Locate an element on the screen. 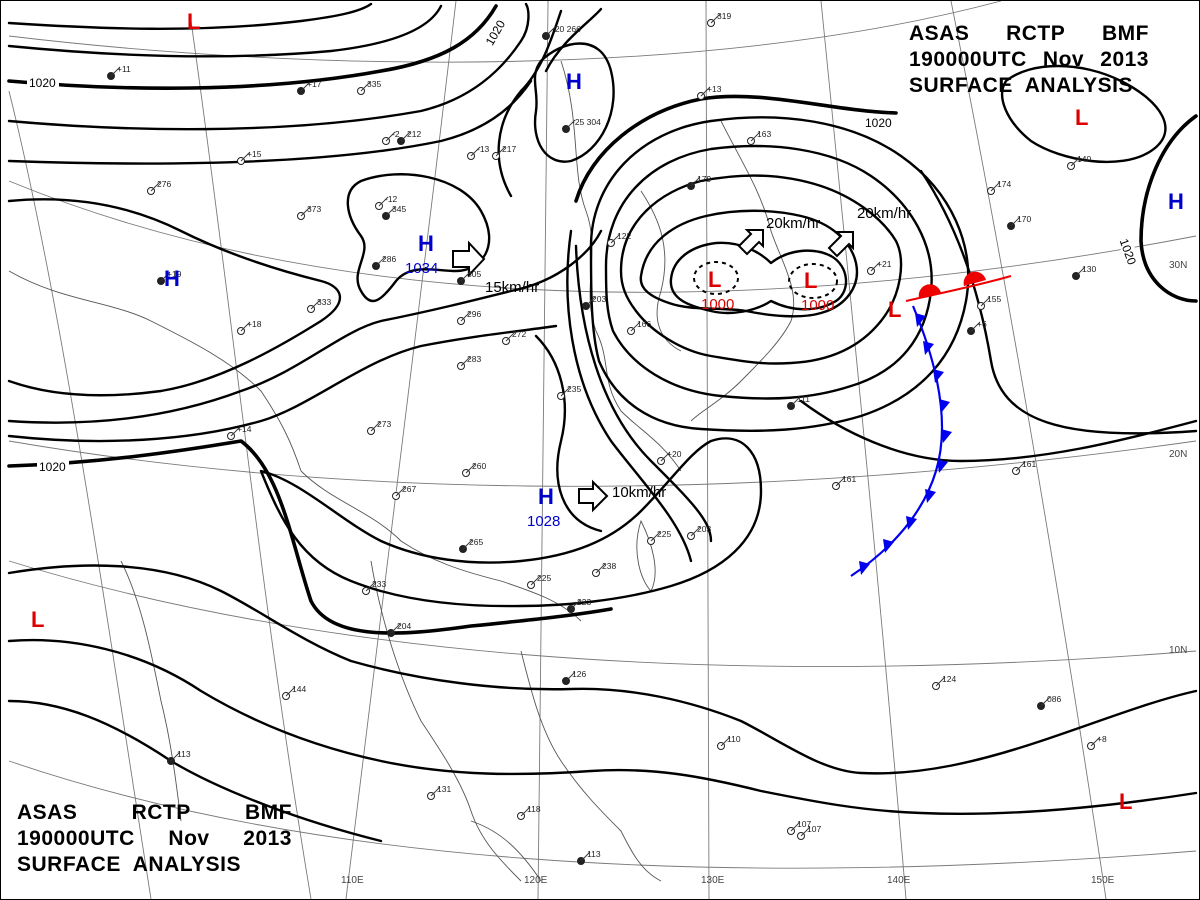 The image size is (1200, 900). station-value: 276 is located at coordinates (164, 184).